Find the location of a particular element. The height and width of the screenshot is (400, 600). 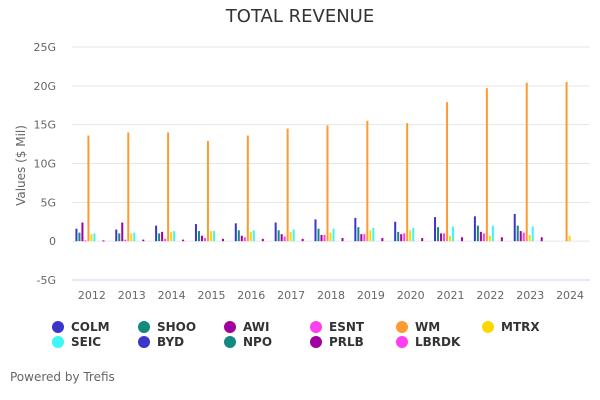

bar-mtrx-2022 is located at coordinates (489, 238).